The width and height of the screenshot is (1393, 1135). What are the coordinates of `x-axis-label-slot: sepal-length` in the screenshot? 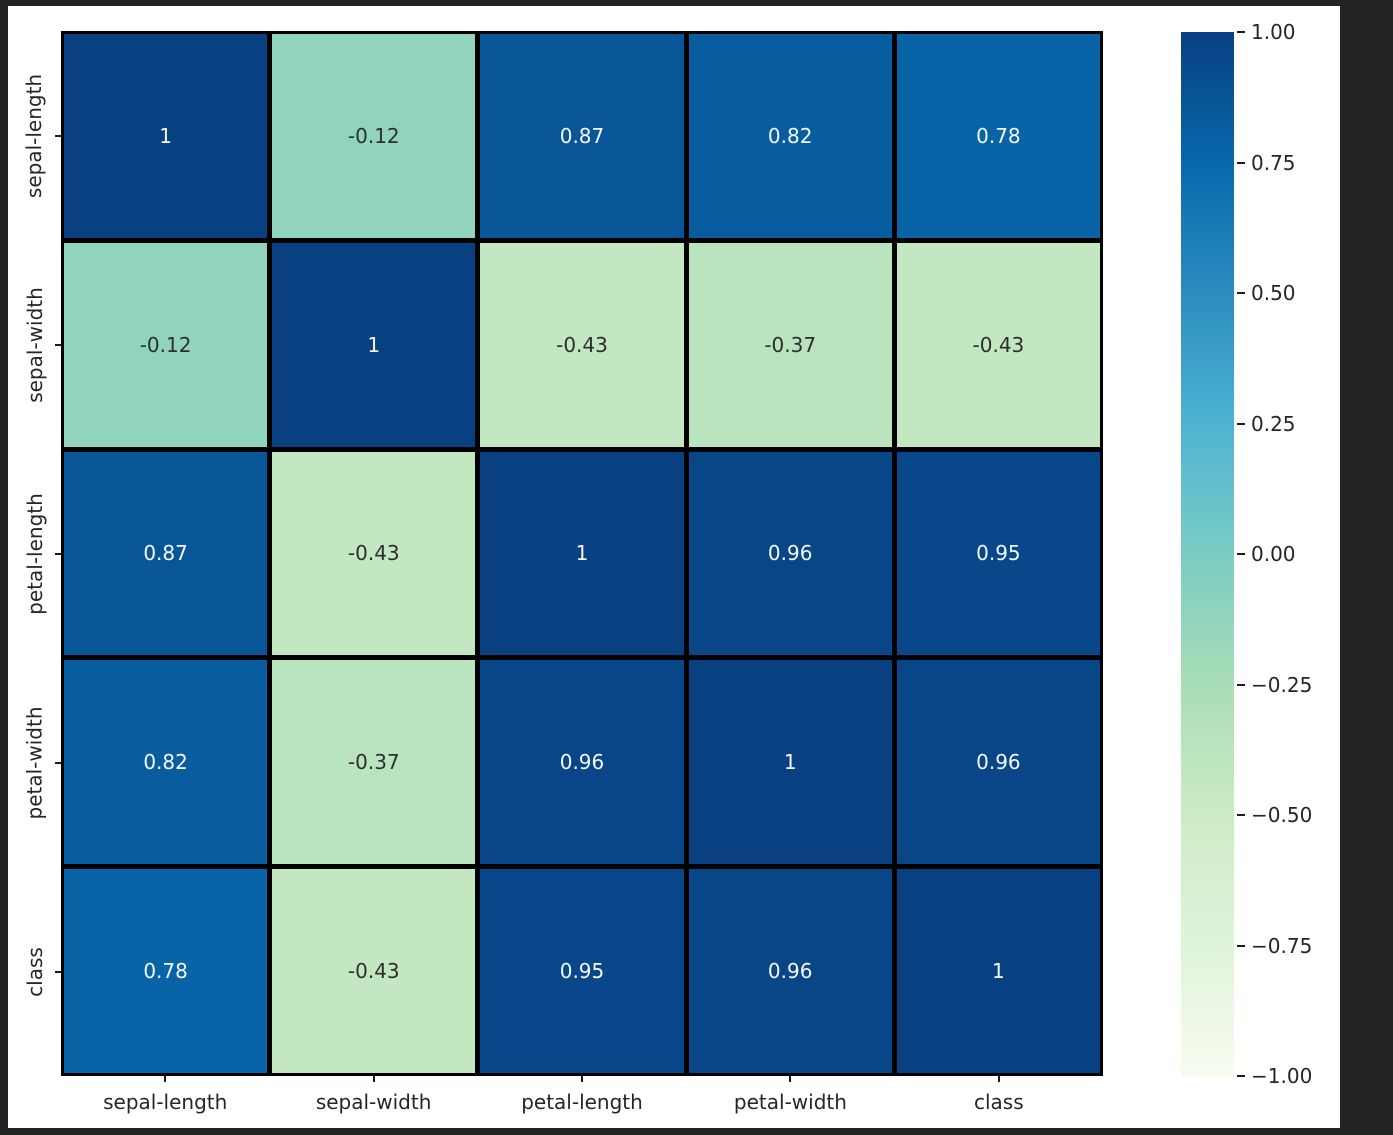 It's located at (165, 1096).